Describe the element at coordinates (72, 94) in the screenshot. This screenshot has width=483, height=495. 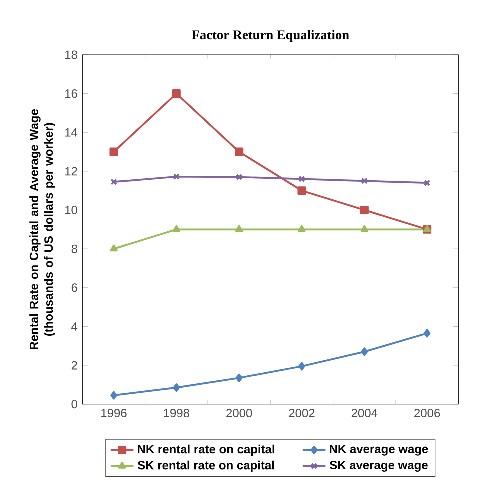
I see `y-tick-label: 16` at that location.